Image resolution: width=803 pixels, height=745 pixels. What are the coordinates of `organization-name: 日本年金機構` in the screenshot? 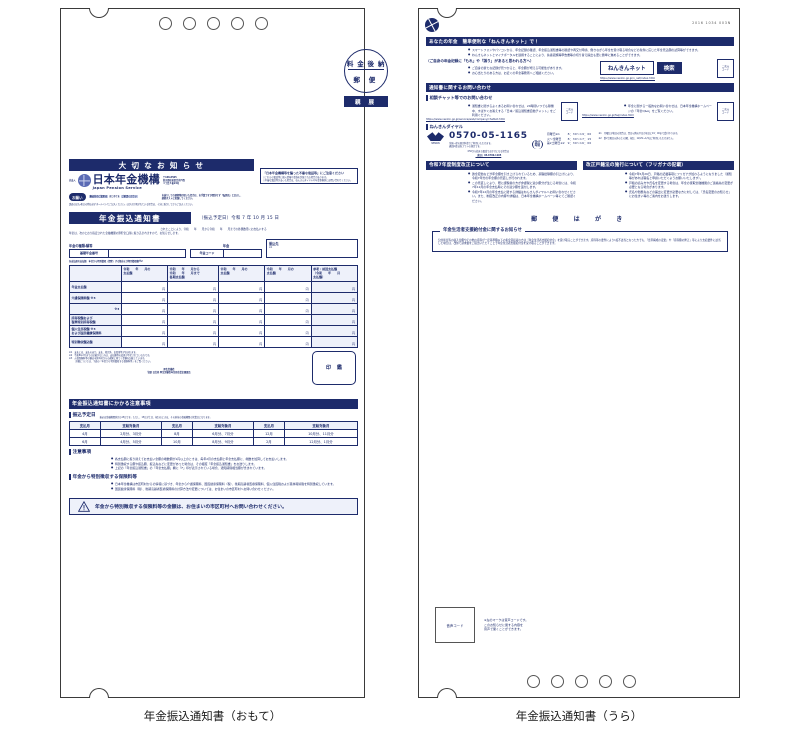 It's located at (126, 179).